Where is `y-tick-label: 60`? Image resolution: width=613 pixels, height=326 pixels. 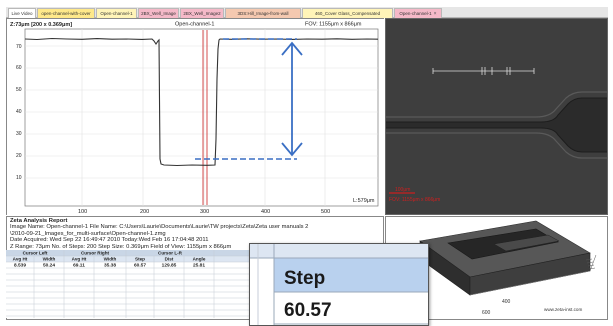 y-tick-label: 60 is located at coordinates (19, 68).